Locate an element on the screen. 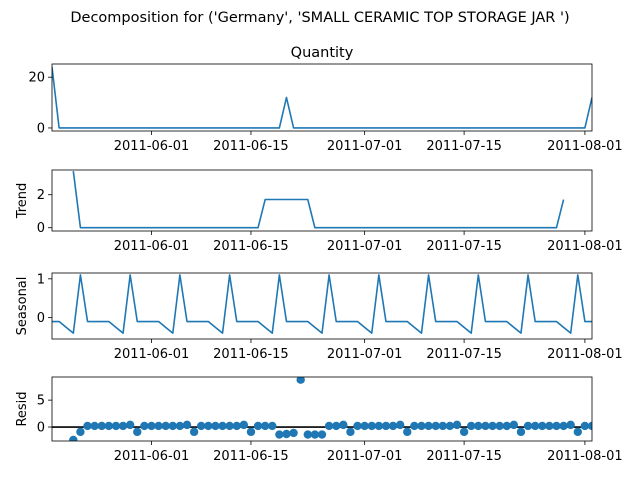 The height and width of the screenshot is (480, 640). y-tick-label: 1 is located at coordinates (41, 279).